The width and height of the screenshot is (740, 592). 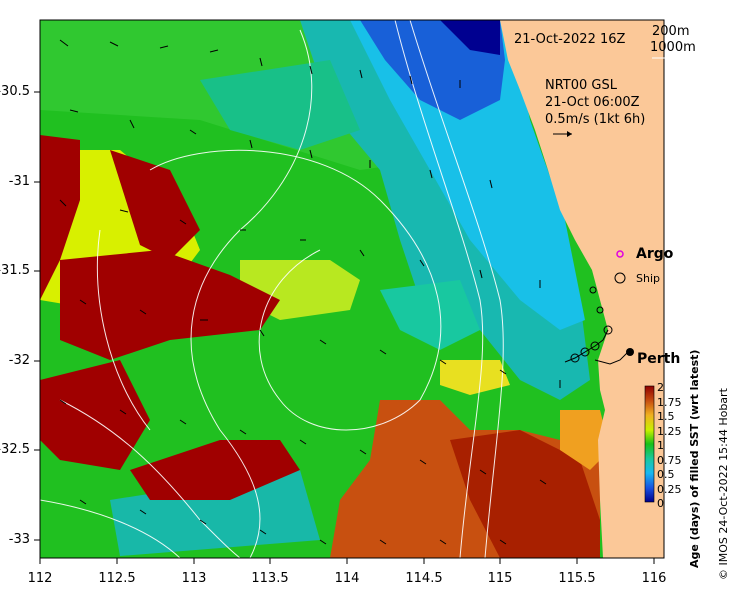 What do you see at coordinates (630, 352) in the screenshot?
I see `perth-marker-icon` at bounding box center [630, 352].